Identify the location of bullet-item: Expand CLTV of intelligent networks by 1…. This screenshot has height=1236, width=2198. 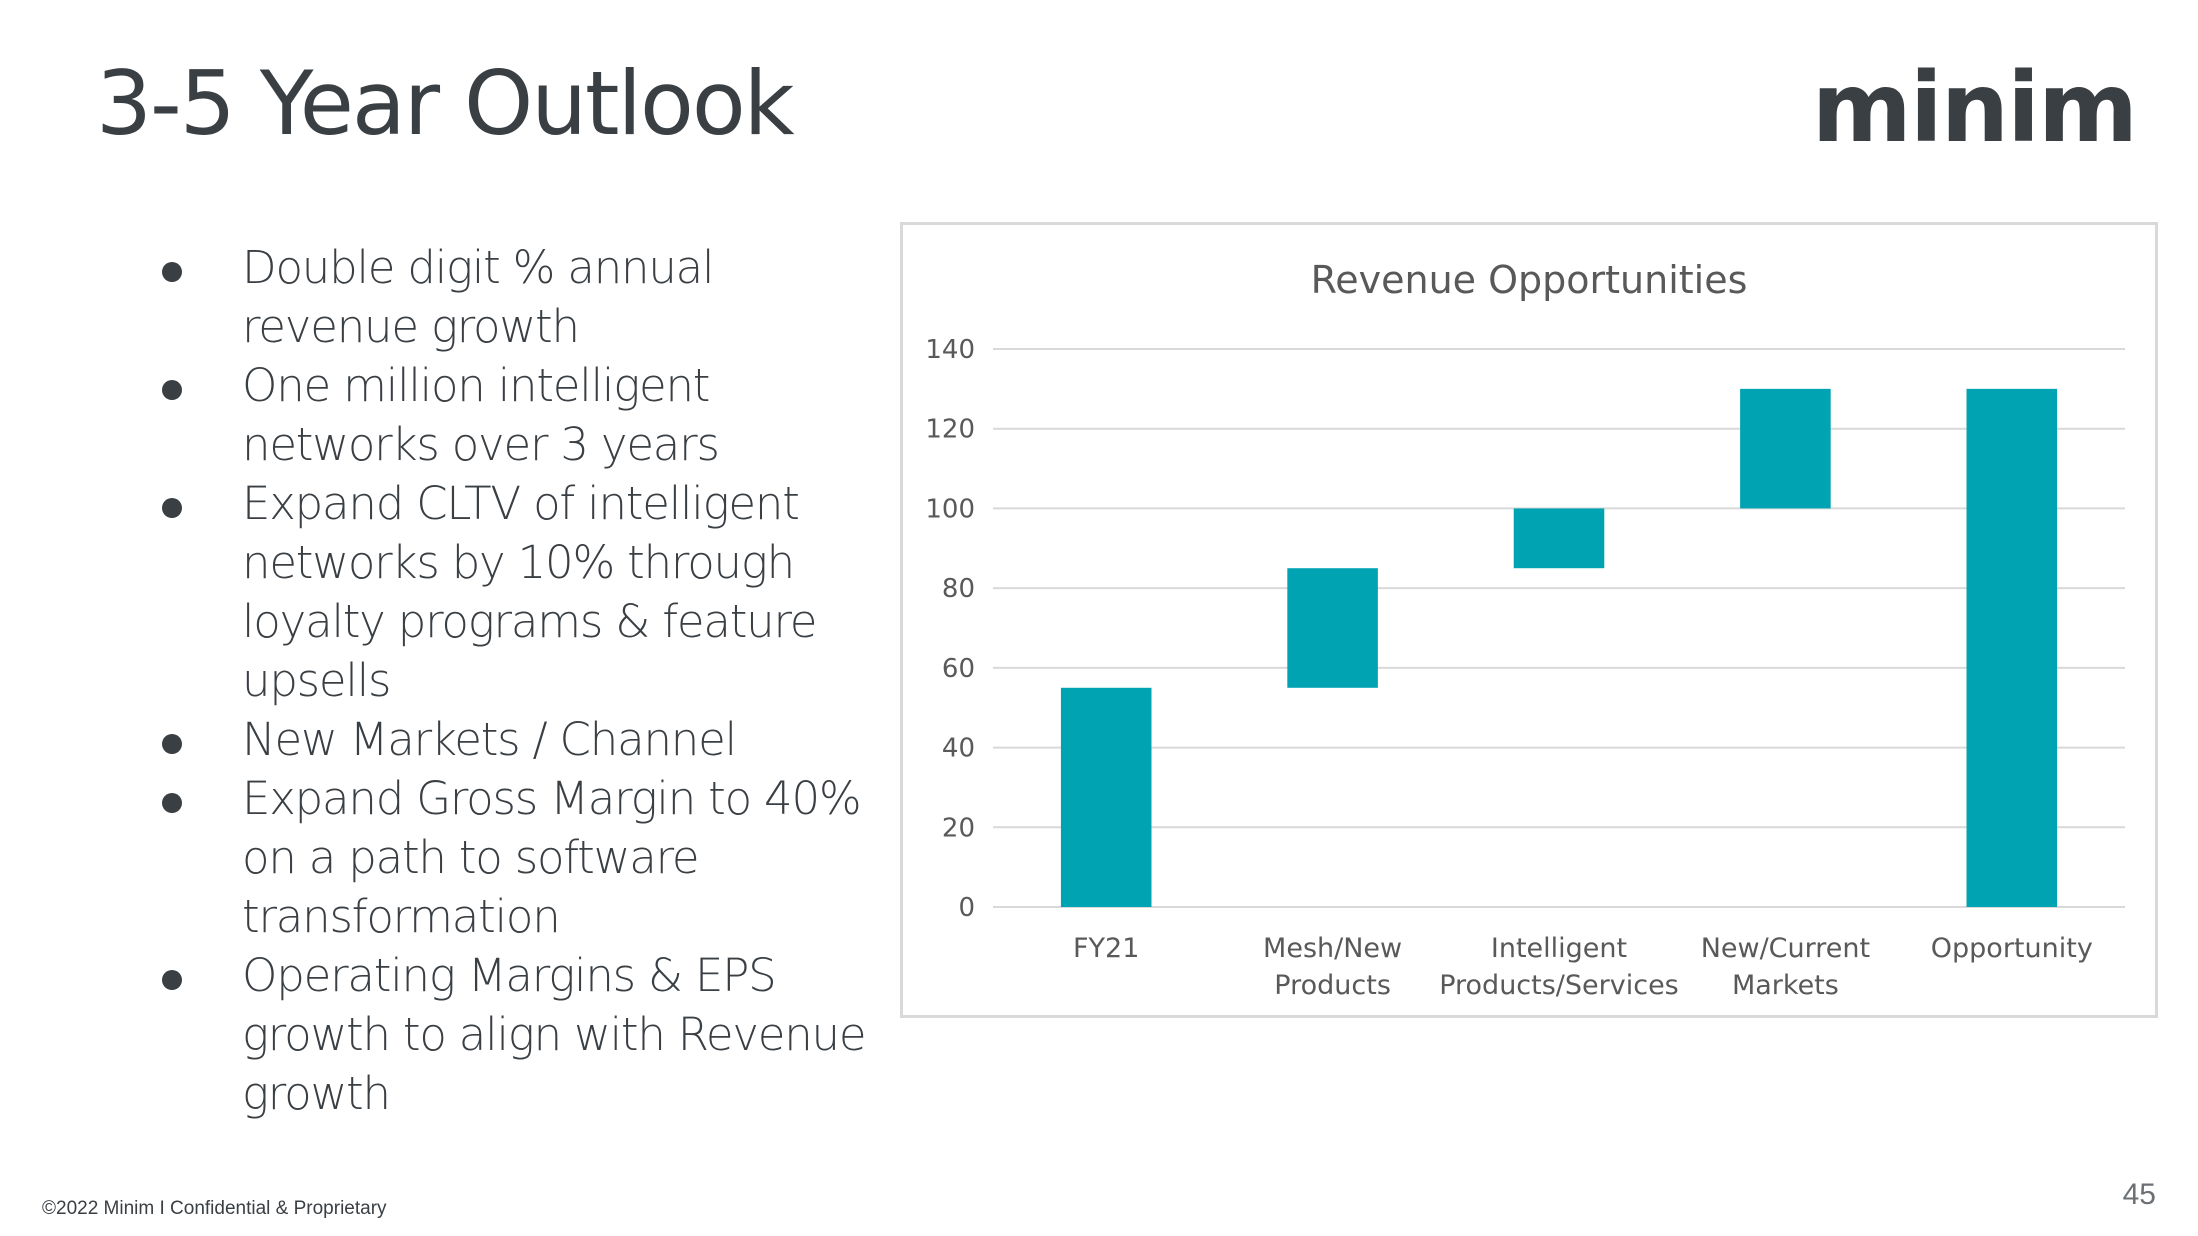
(510, 592).